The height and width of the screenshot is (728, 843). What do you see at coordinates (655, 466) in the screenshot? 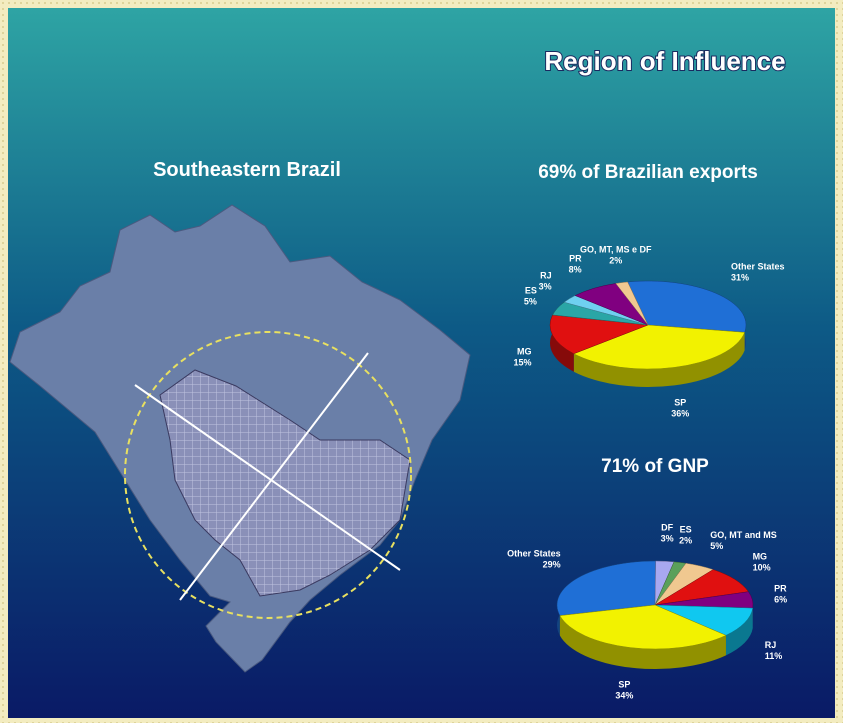
I see `chart-title: 71% of GNP` at bounding box center [655, 466].